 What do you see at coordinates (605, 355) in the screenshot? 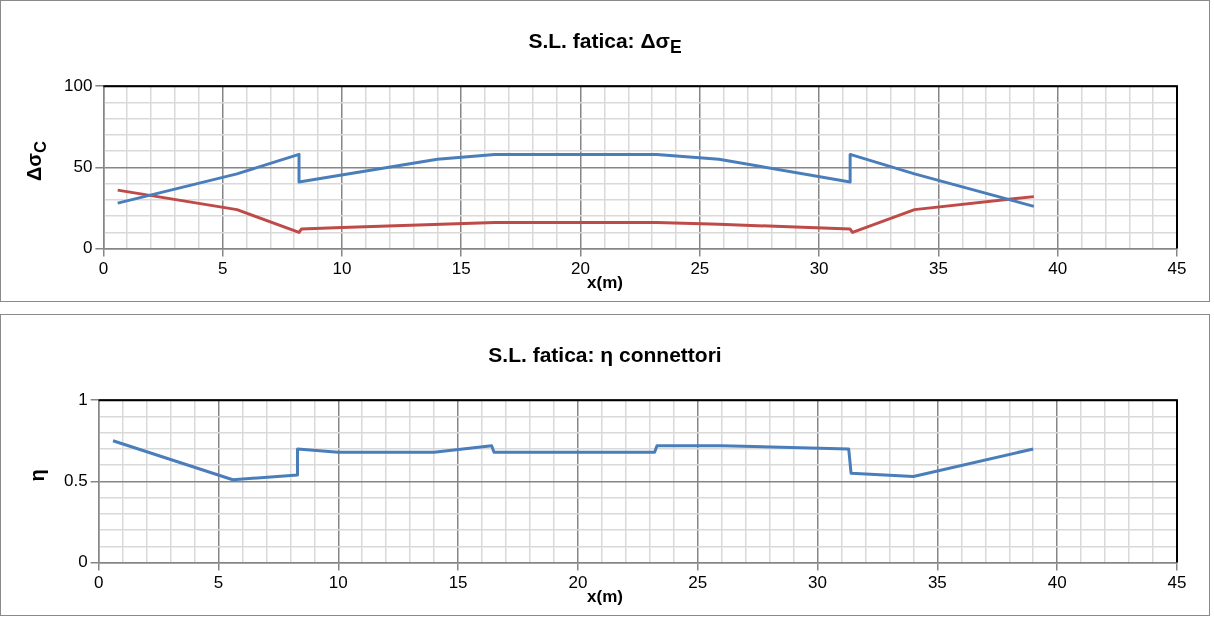
I see `chart-title: S.L. fatica: η connettori` at bounding box center [605, 355].